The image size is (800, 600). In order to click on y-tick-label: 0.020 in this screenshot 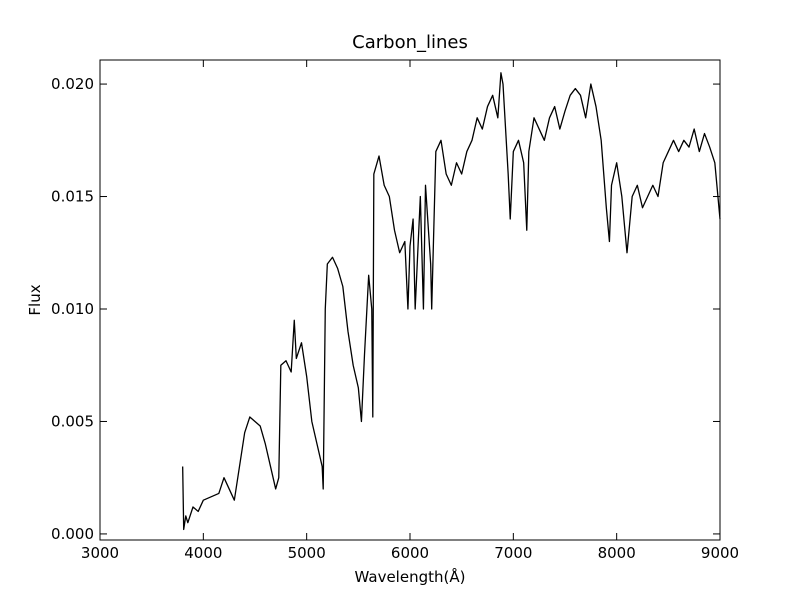, I will do `click(72, 84)`.